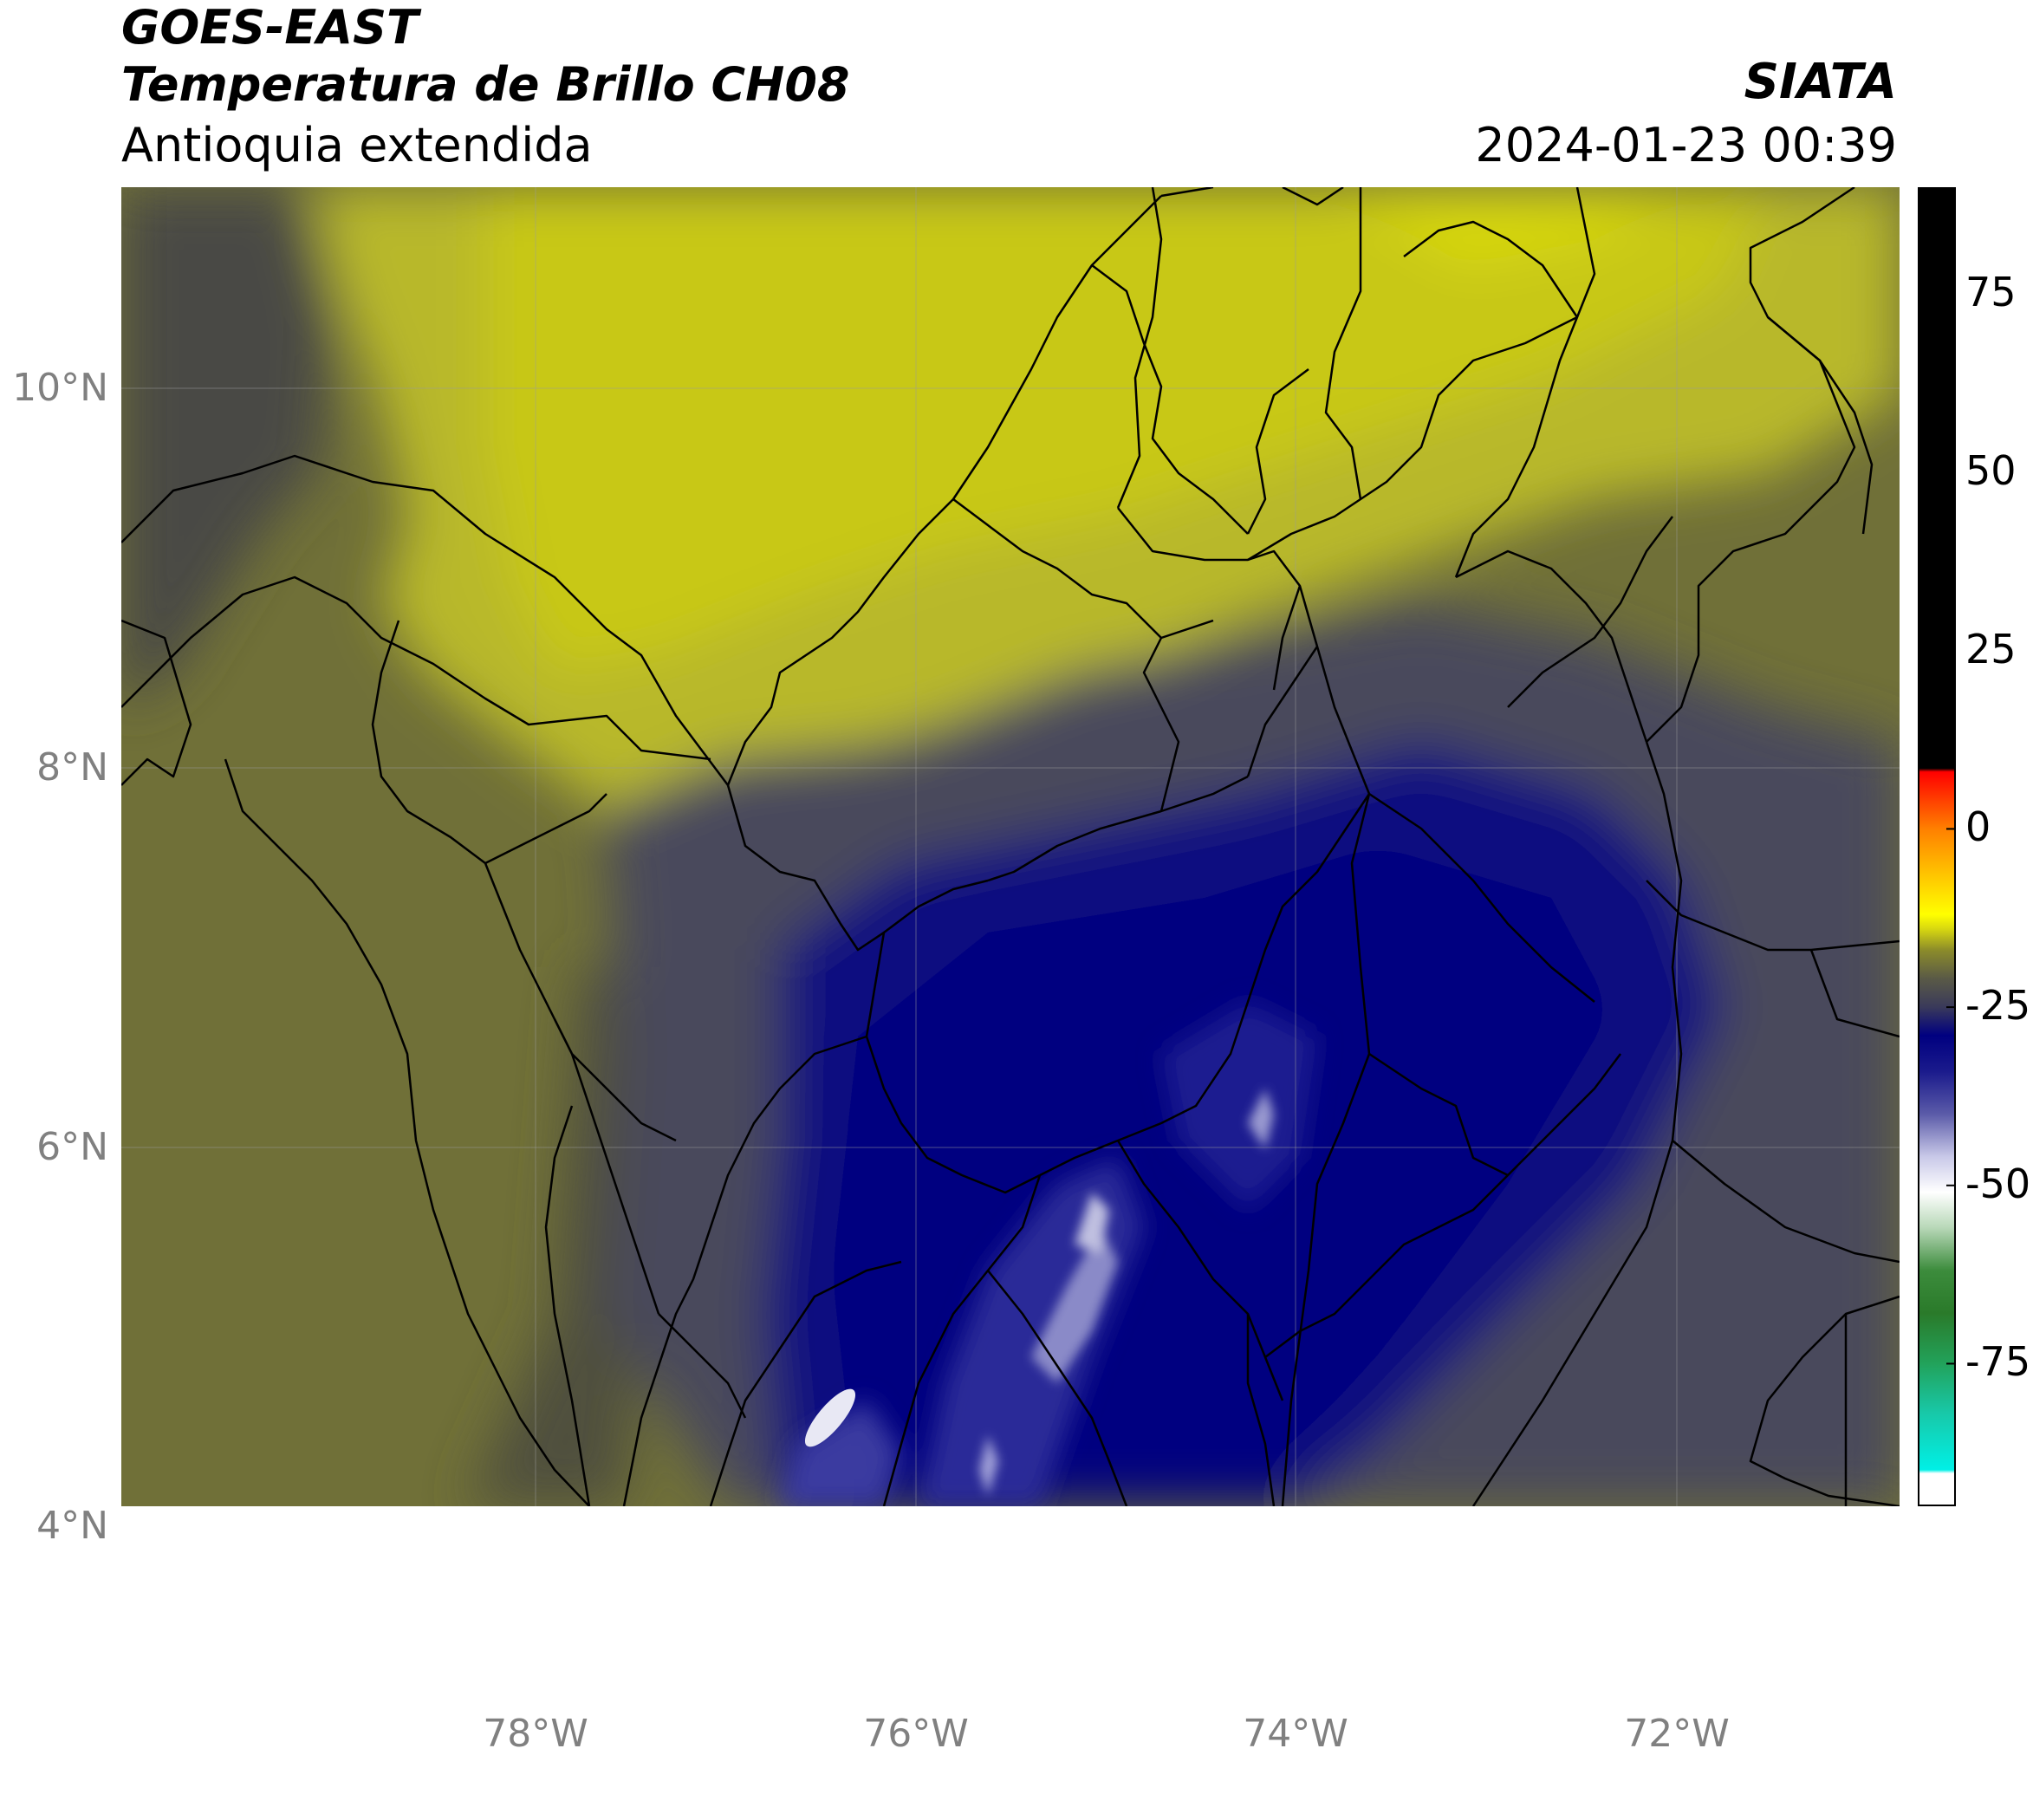  I want to click on datetime-label: 2024-01-23 00:39, so click(1686, 145).